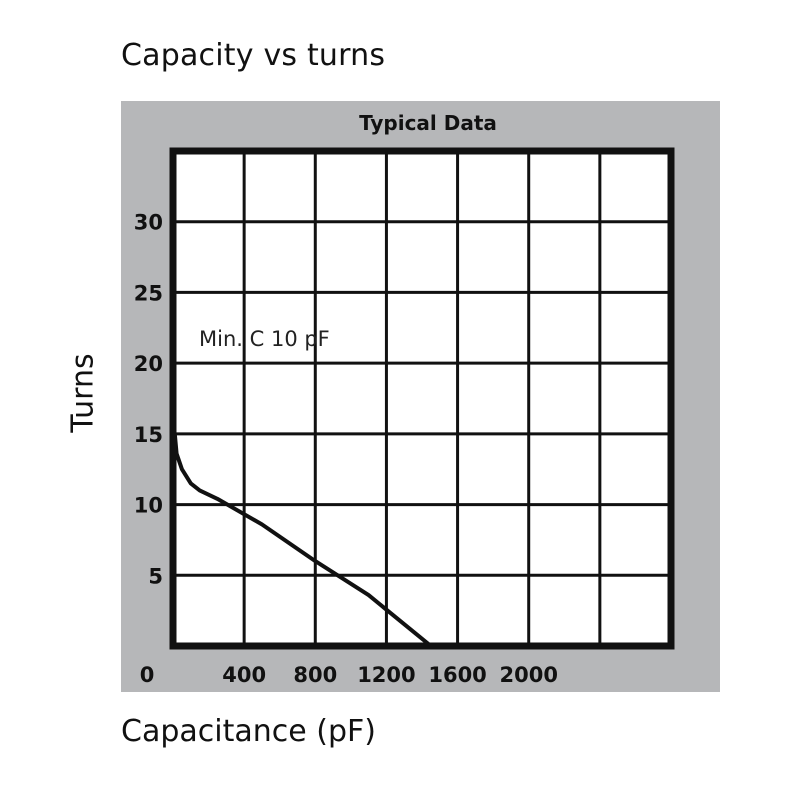  What do you see at coordinates (148, 506) in the screenshot?
I see `y-tick-label: 10` at bounding box center [148, 506].